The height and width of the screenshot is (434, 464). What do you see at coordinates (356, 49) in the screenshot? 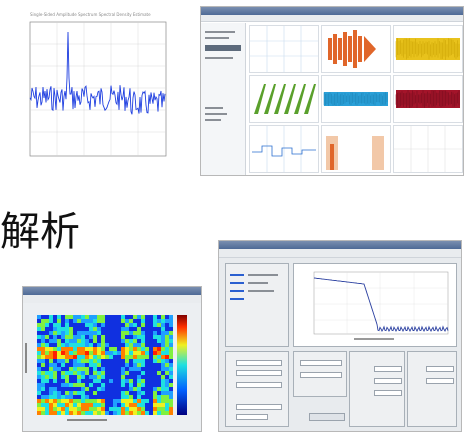
I see `plot-tile-orange-bursts` at bounding box center [356, 49].